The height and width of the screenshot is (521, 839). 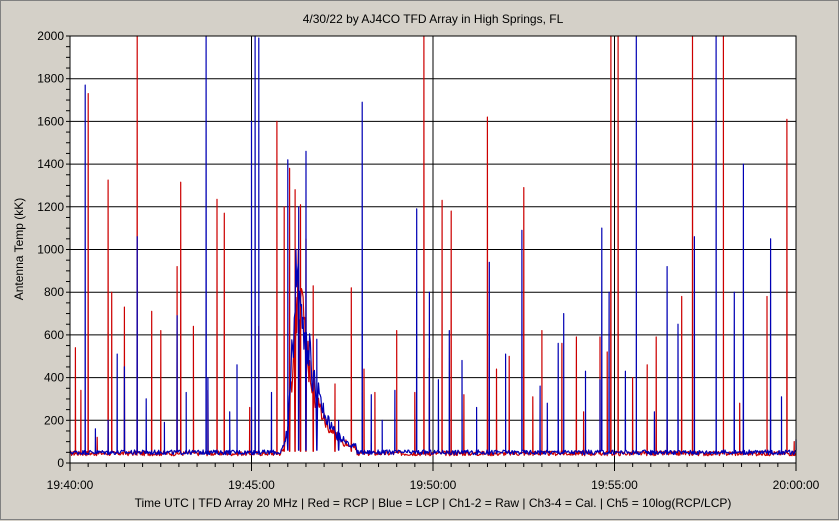 What do you see at coordinates (19, 249) in the screenshot?
I see `y-axis-label: Antenna Temp (kK)` at bounding box center [19, 249].